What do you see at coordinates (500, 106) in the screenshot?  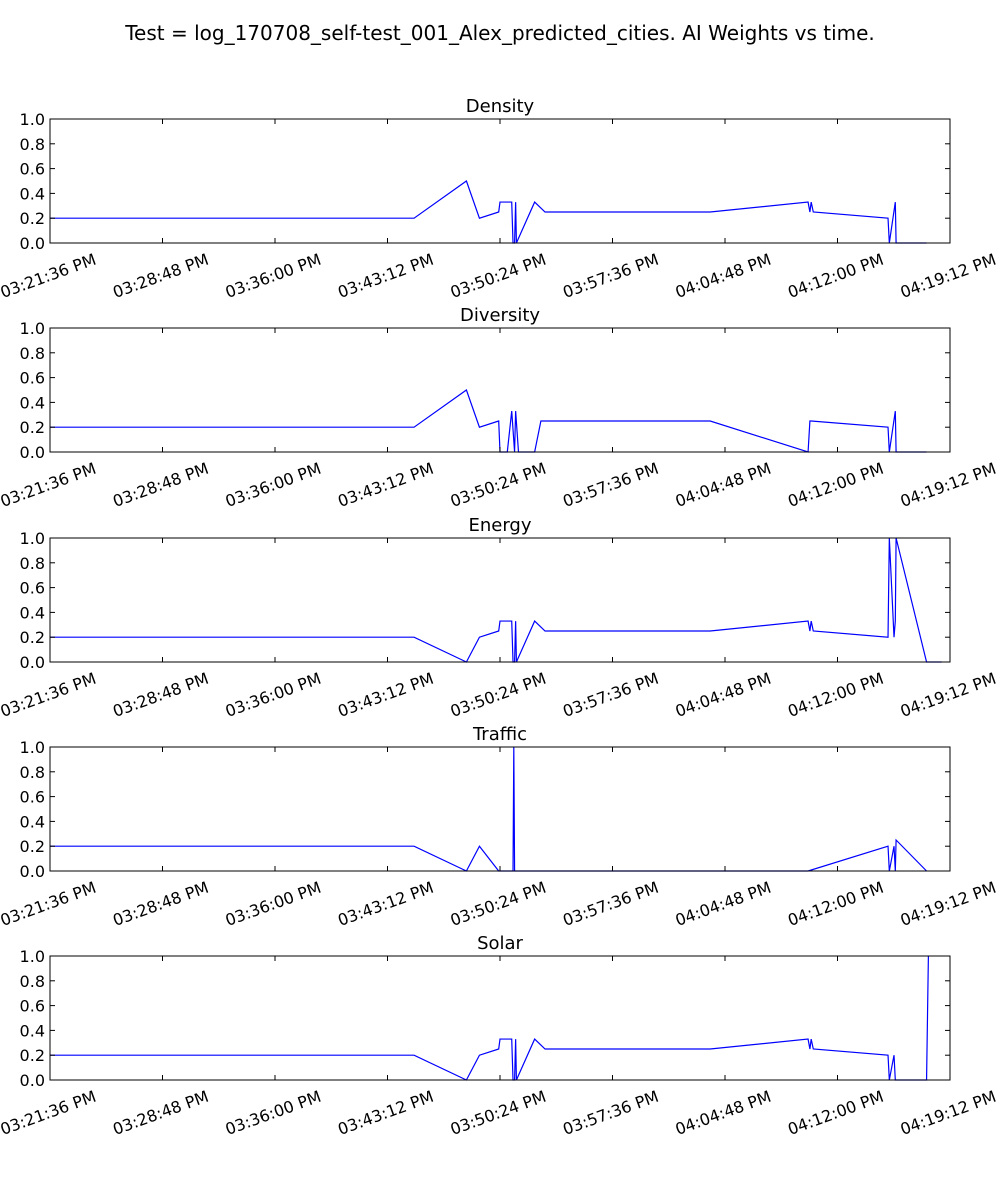 I see `subplot-title: Density` at bounding box center [500, 106].